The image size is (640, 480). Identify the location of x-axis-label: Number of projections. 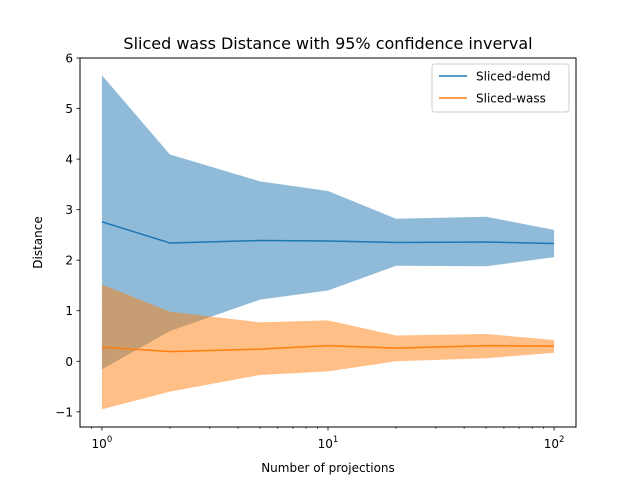
(328, 468).